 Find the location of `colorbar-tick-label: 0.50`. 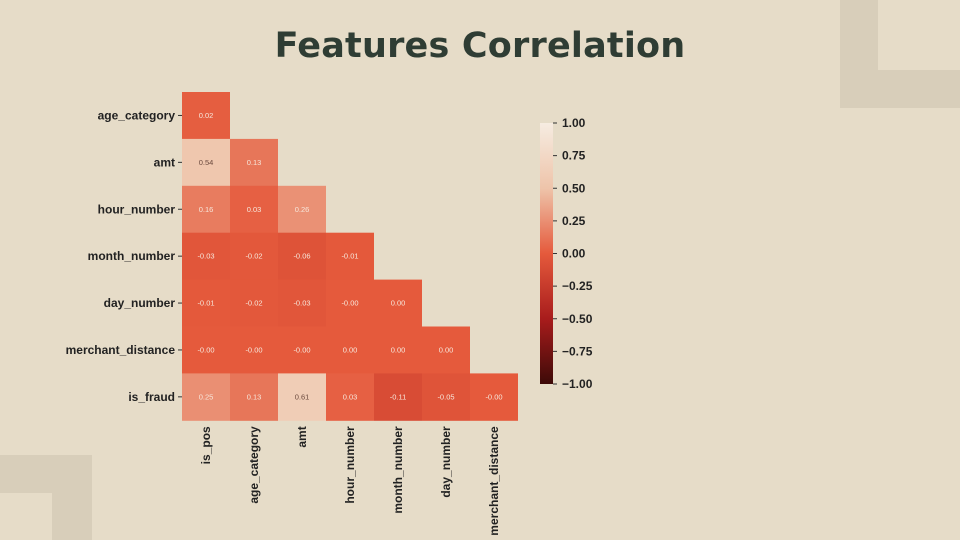

colorbar-tick-label: 0.50 is located at coordinates (574, 188).